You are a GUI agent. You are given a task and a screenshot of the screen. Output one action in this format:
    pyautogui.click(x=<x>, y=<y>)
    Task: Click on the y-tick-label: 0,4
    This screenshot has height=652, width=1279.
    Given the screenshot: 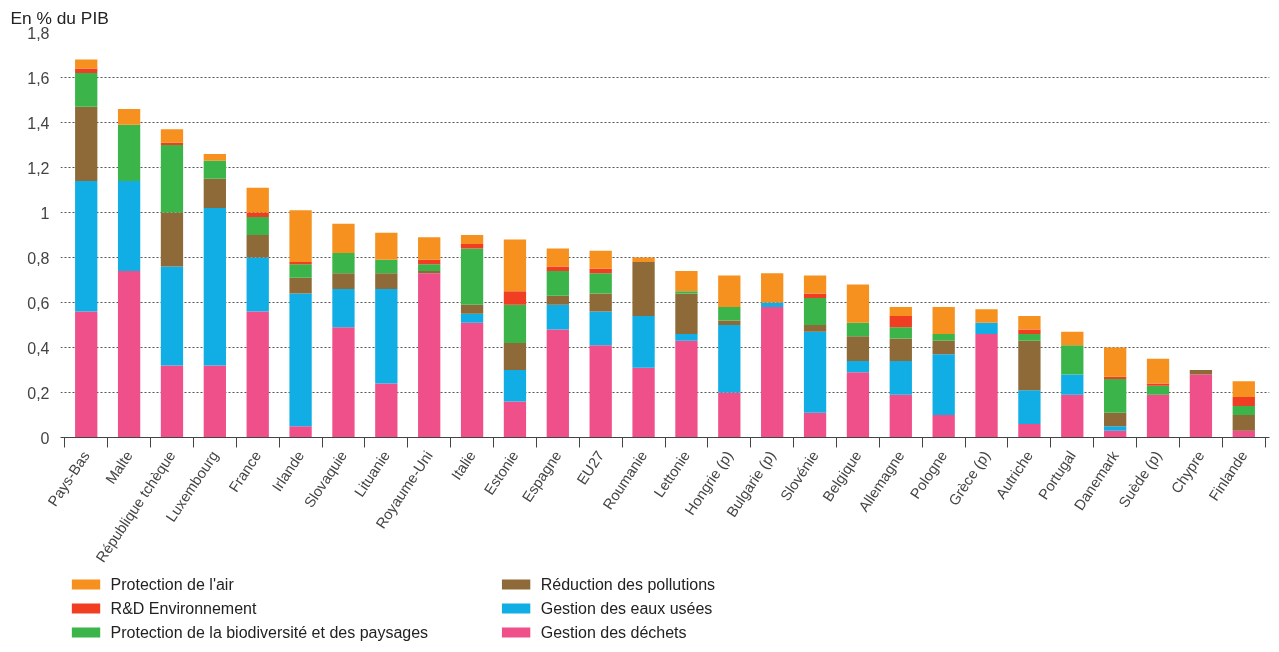 What is the action you would take?
    pyautogui.click(x=38, y=348)
    